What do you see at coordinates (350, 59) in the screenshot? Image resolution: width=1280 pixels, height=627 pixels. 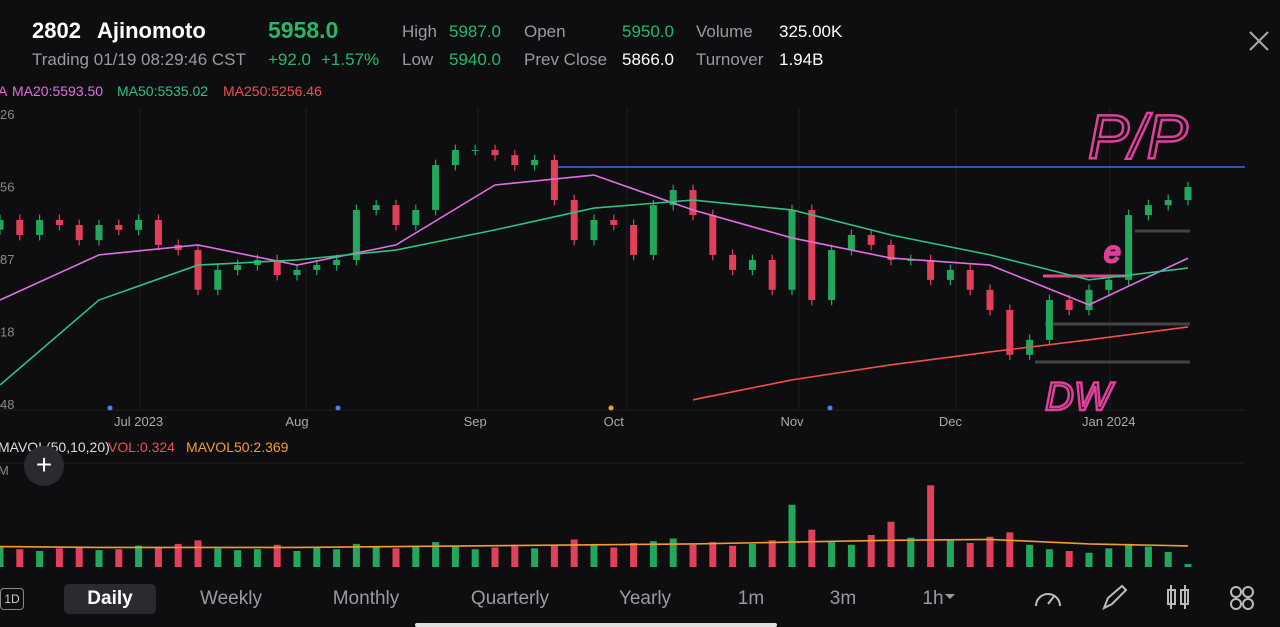 I see `change-pct: +1.57%` at bounding box center [350, 59].